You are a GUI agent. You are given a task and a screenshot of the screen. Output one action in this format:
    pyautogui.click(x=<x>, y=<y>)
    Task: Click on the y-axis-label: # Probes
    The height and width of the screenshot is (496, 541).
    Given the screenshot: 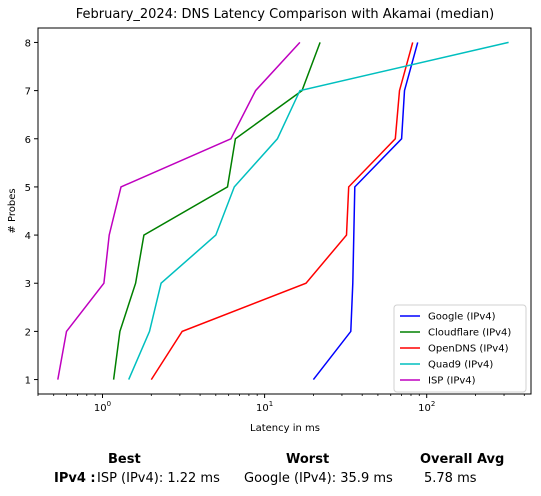 What is the action you would take?
    pyautogui.click(x=12, y=210)
    